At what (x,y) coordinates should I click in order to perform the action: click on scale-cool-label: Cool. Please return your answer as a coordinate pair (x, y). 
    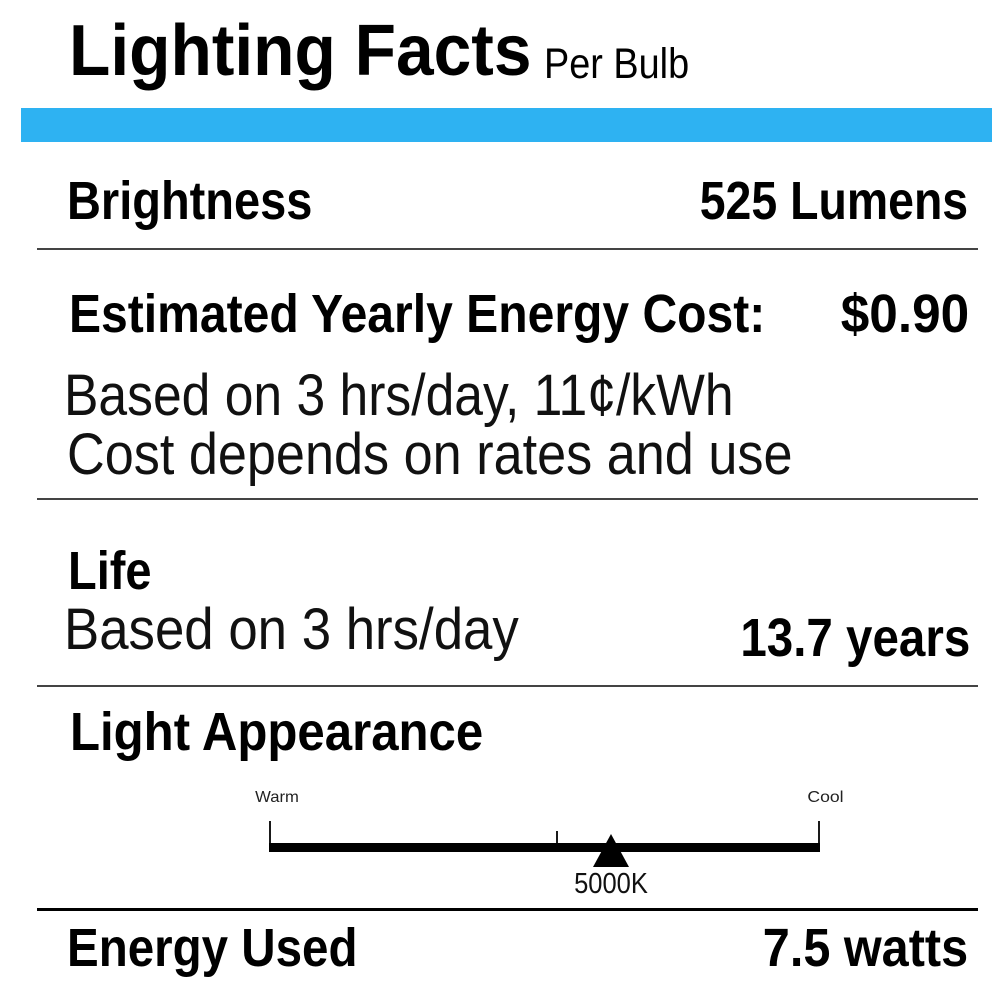
    Looking at the image, I should click on (825, 797).